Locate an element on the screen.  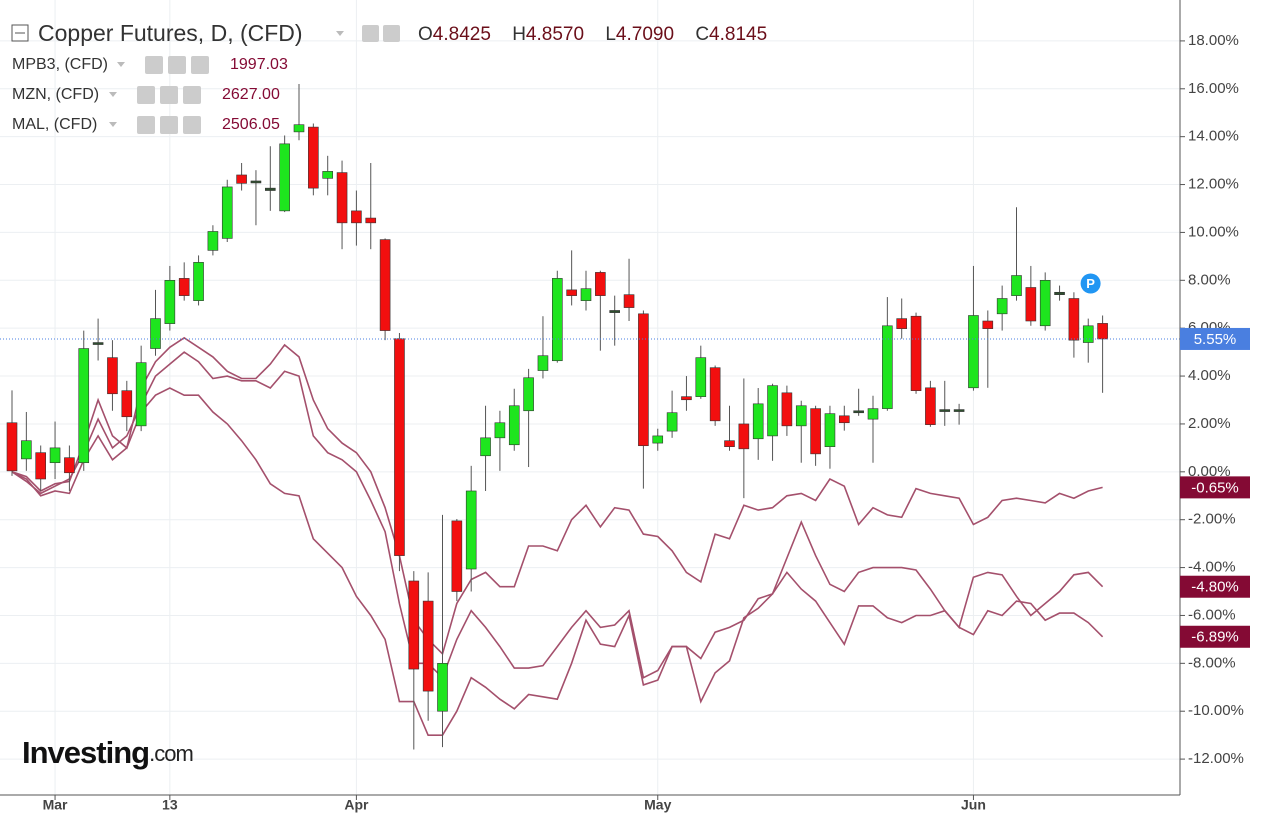
y-tick-label: -10.00% is located at coordinates (1216, 710).